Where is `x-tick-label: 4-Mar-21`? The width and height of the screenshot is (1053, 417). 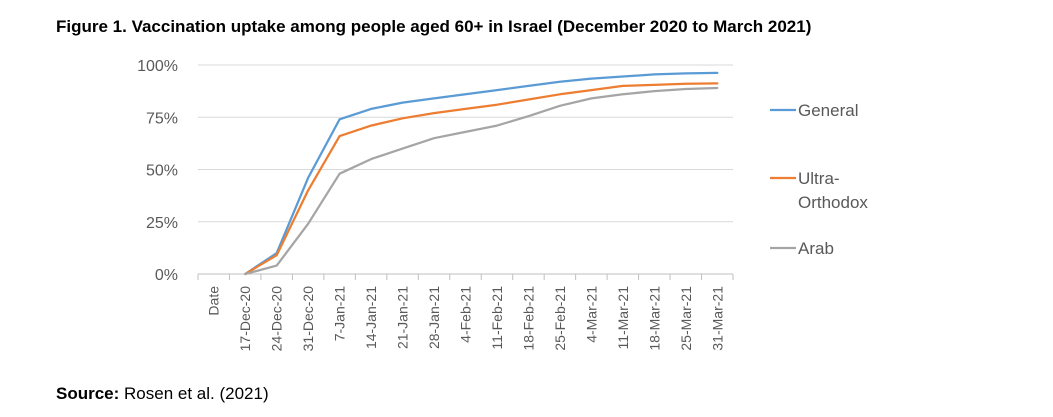
x-tick-label: 4-Mar-21 is located at coordinates (591, 314).